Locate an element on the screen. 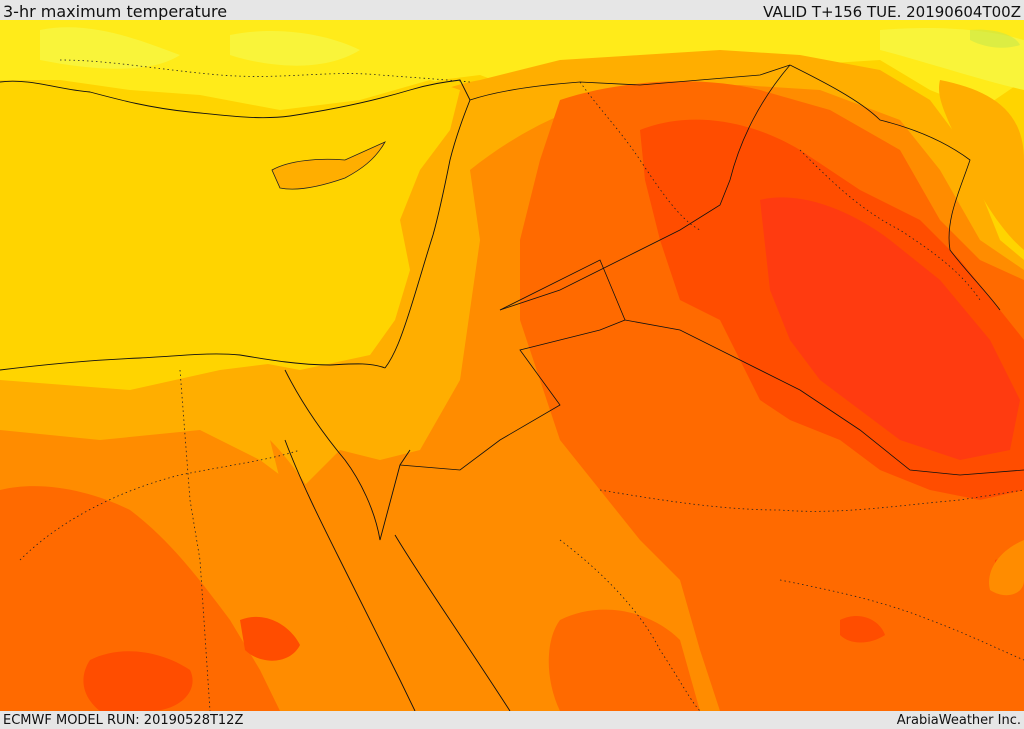 Image resolution: width=1024 pixels, height=729 pixels. red-hot-core is located at coordinates (890, 329).